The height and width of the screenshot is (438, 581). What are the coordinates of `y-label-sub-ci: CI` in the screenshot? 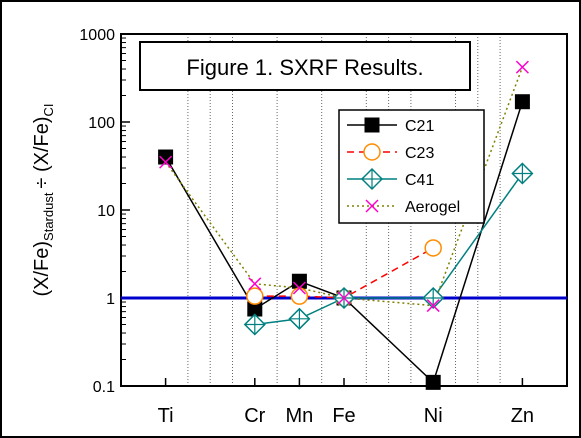 It's located at (48, 109).